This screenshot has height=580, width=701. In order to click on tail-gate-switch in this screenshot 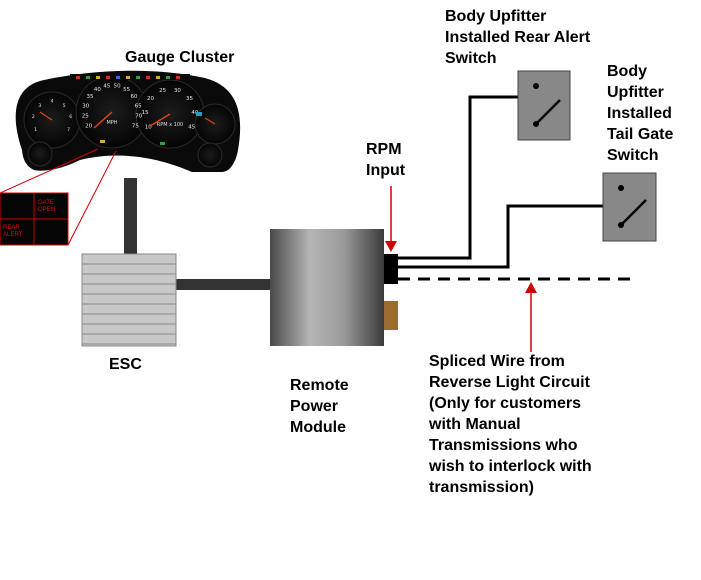, I will do `click(629, 207)`.